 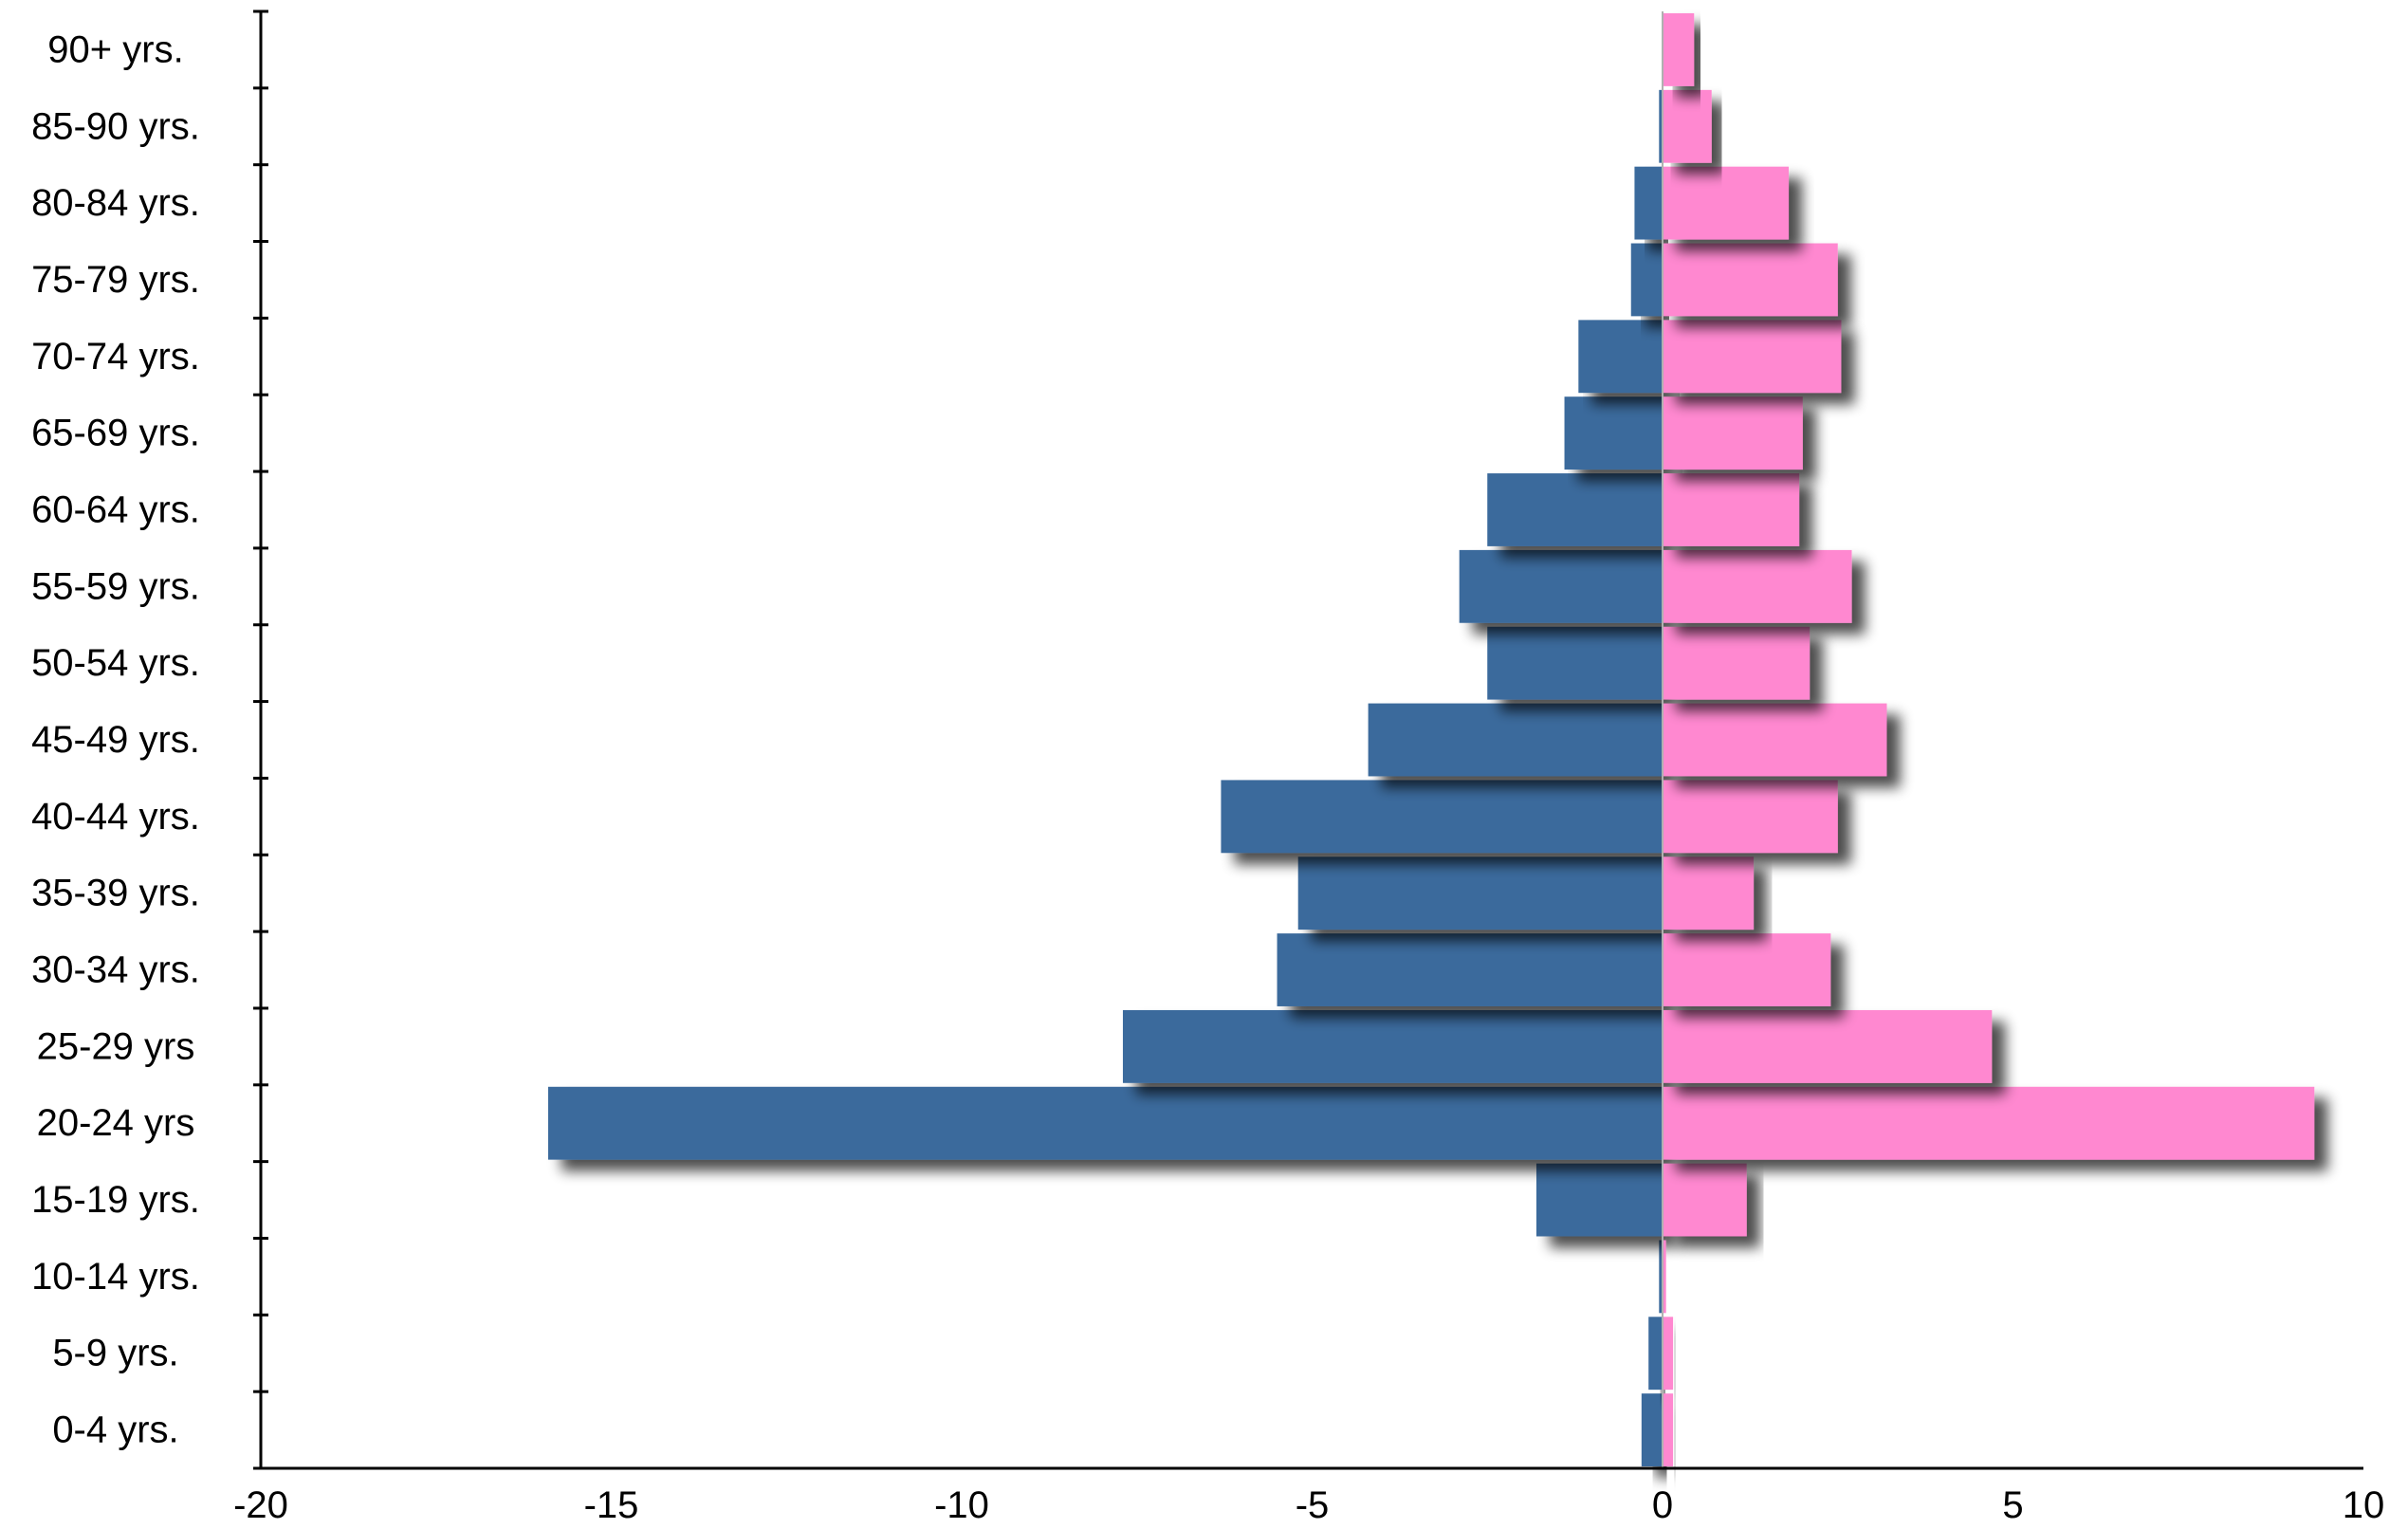 What do you see at coordinates (2012, 1505) in the screenshot?
I see `x-tick-label: 5` at bounding box center [2012, 1505].